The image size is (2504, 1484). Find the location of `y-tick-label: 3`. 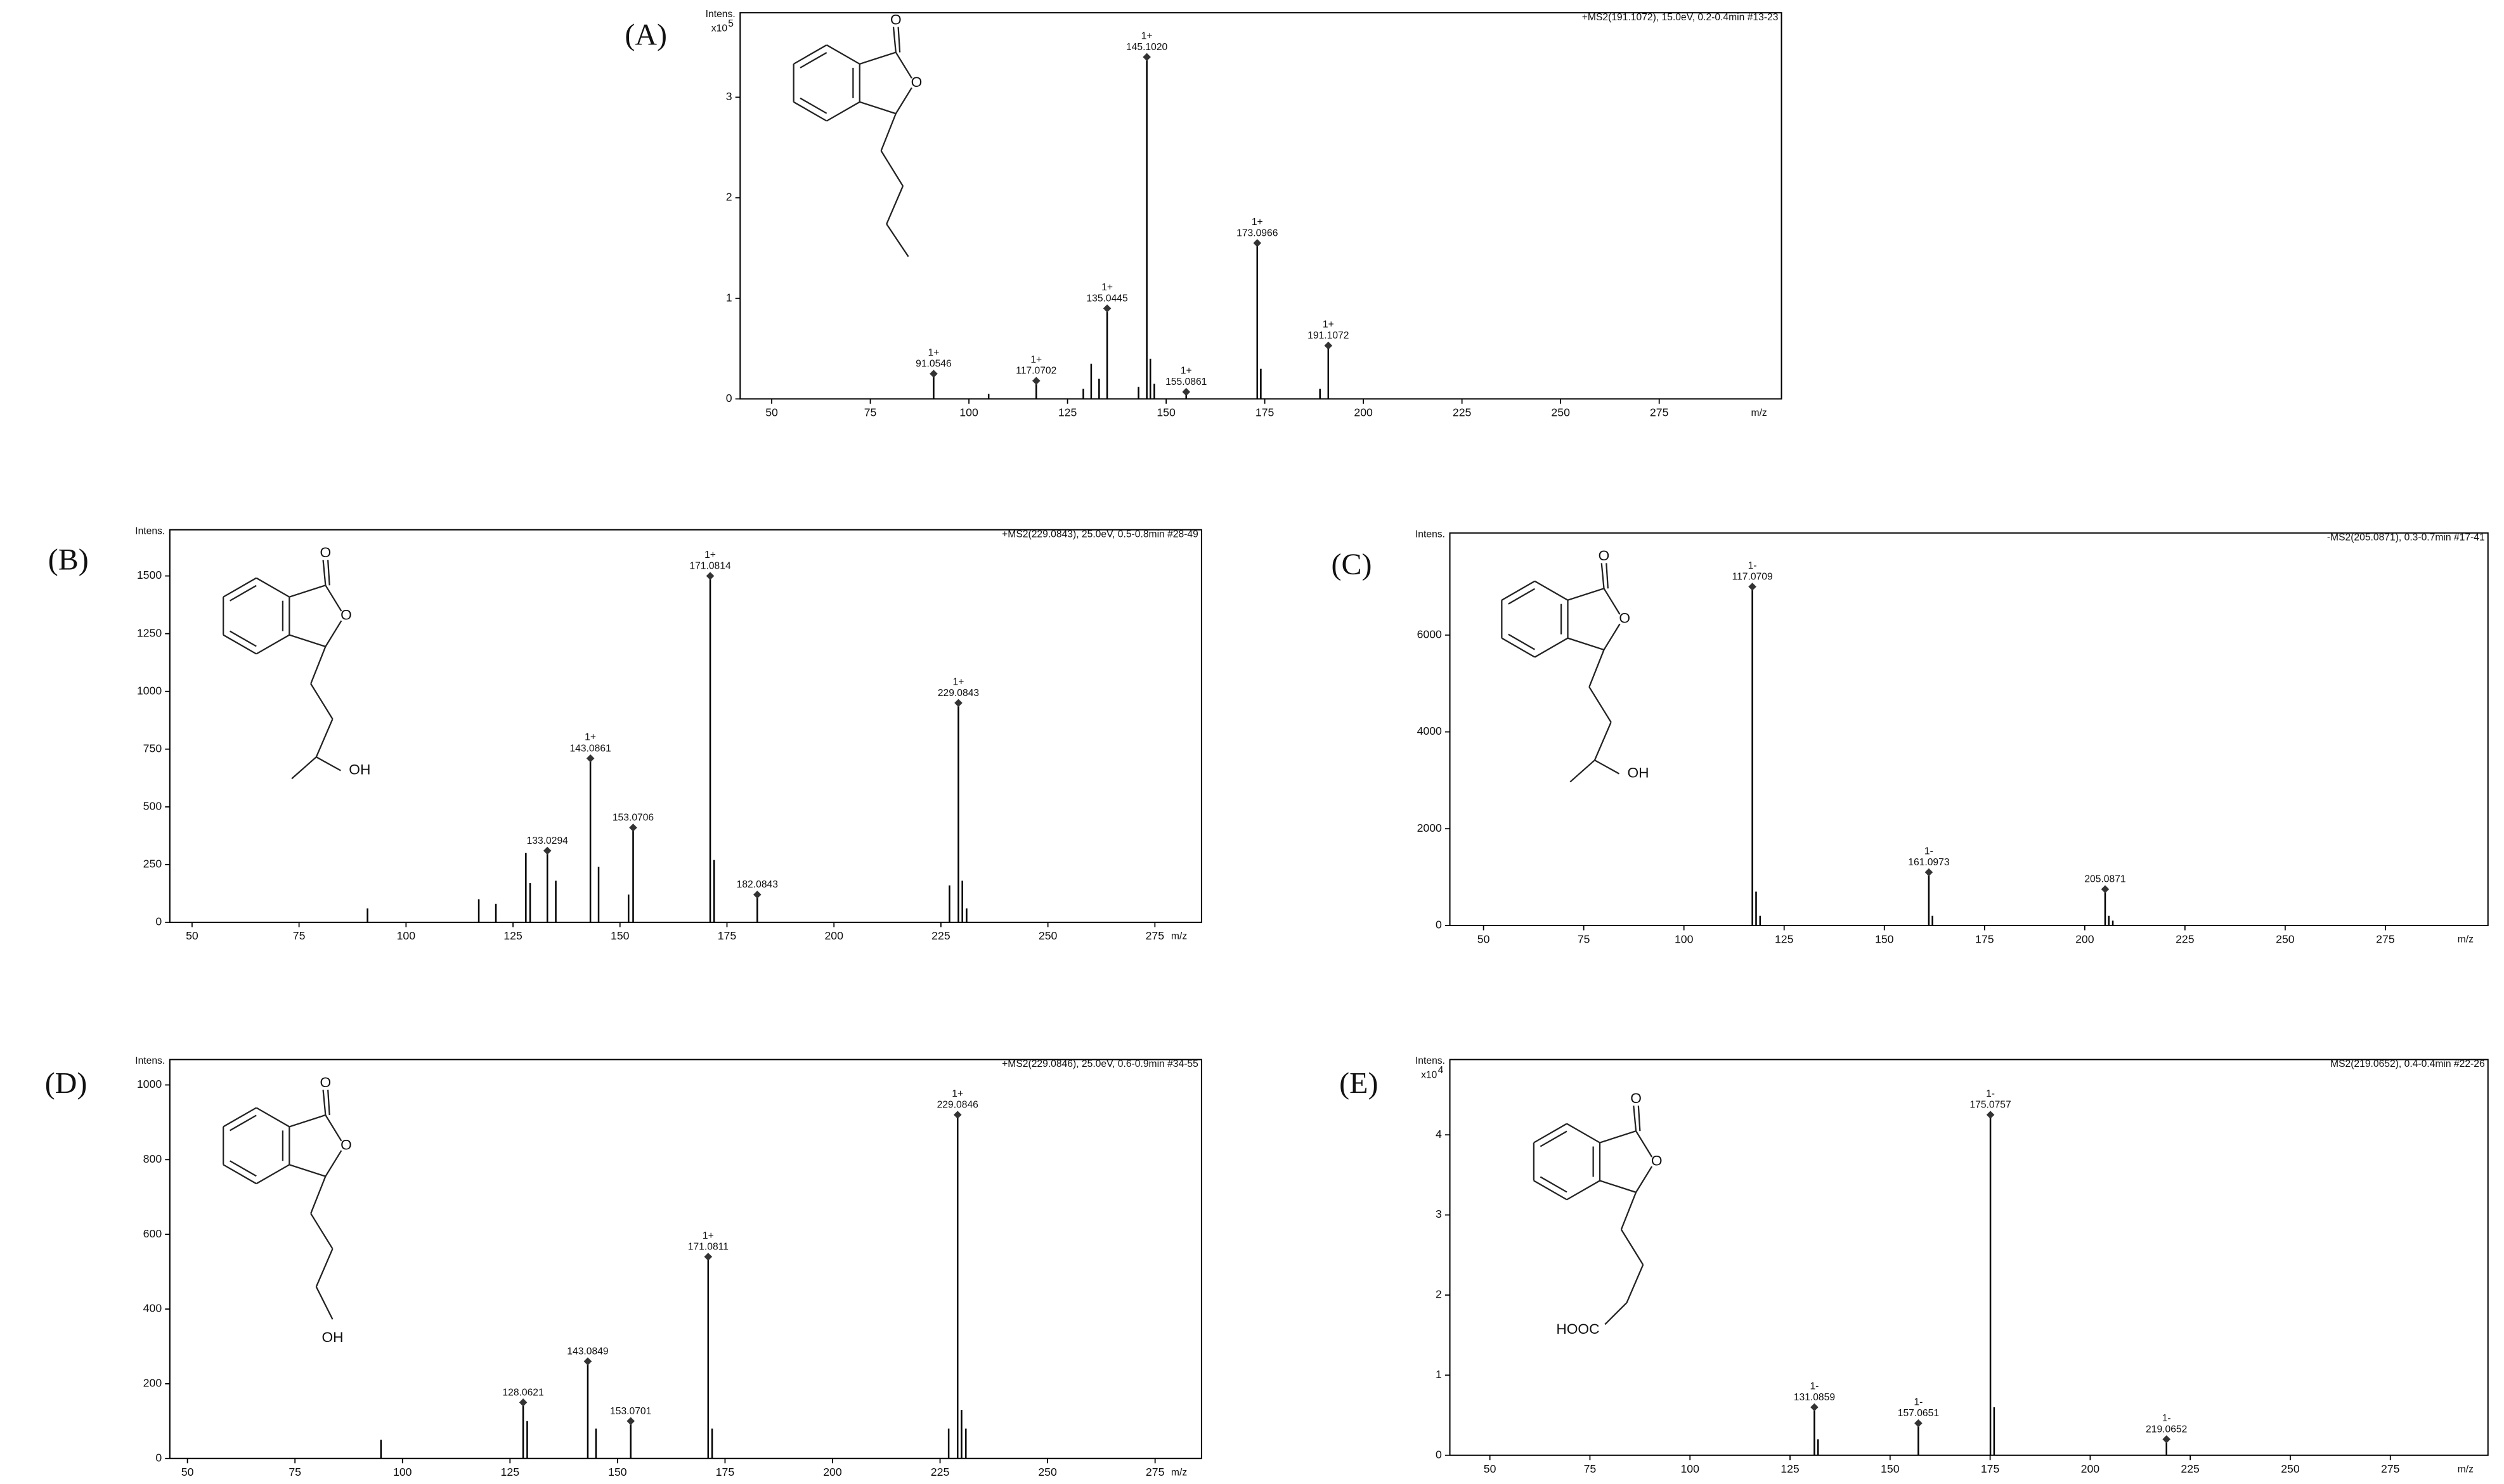

y-tick-label: 3 is located at coordinates (1439, 1214).